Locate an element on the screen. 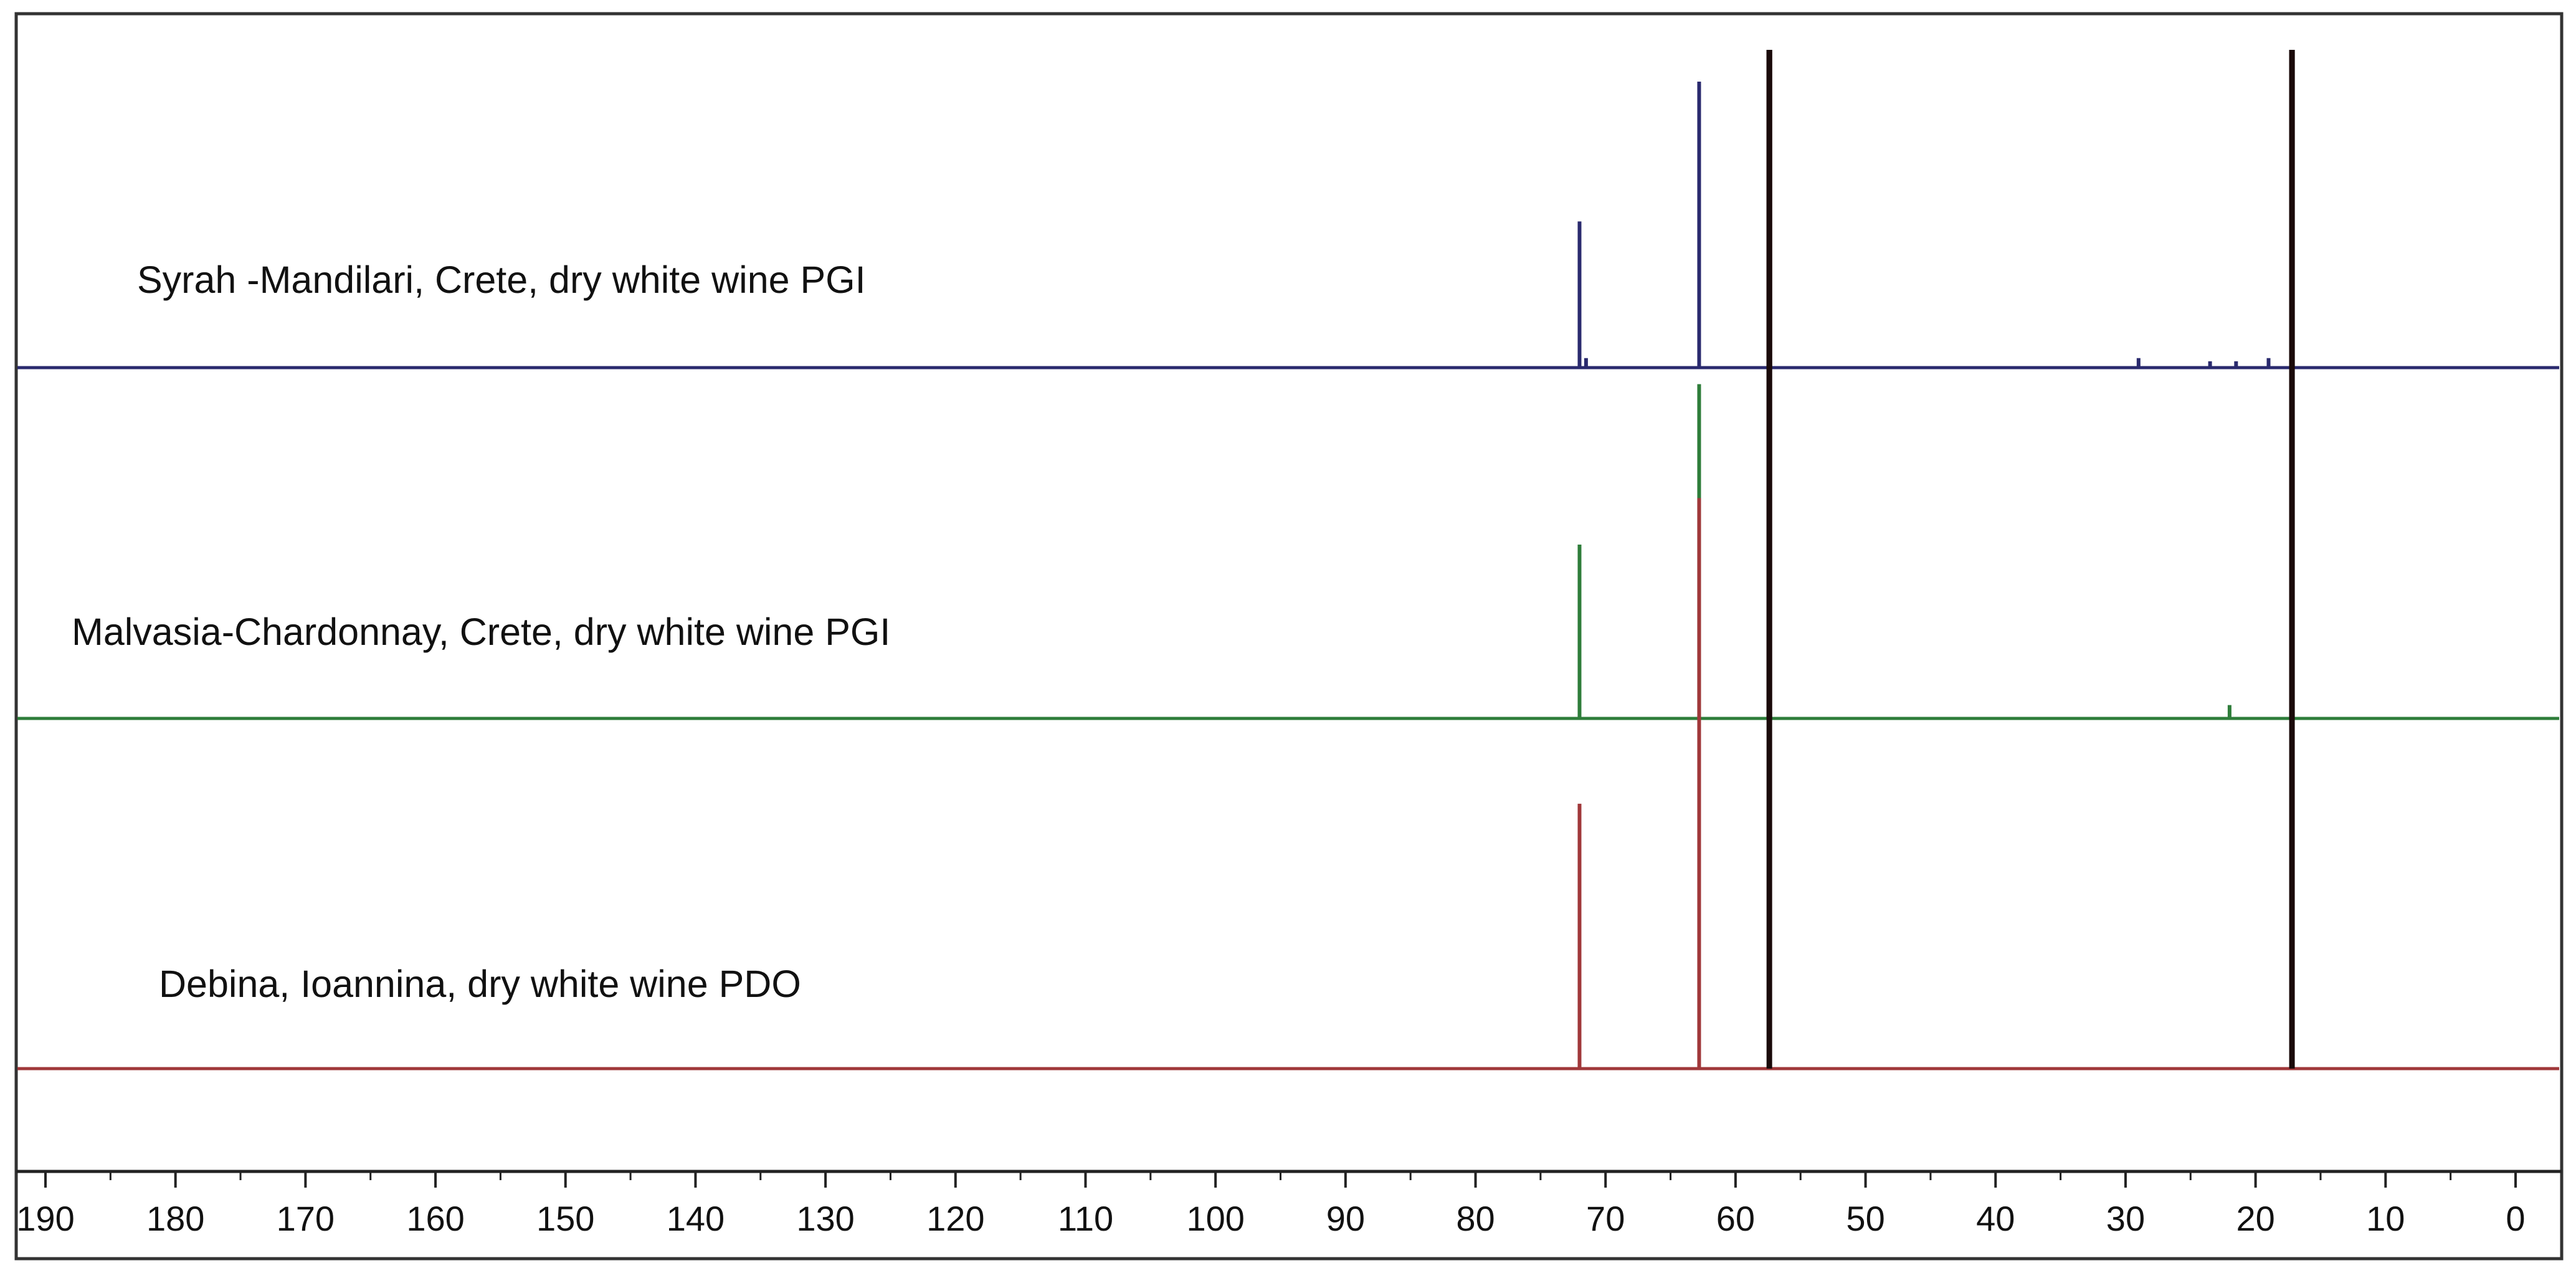  x-tick-label: 140 is located at coordinates (696, 1218).